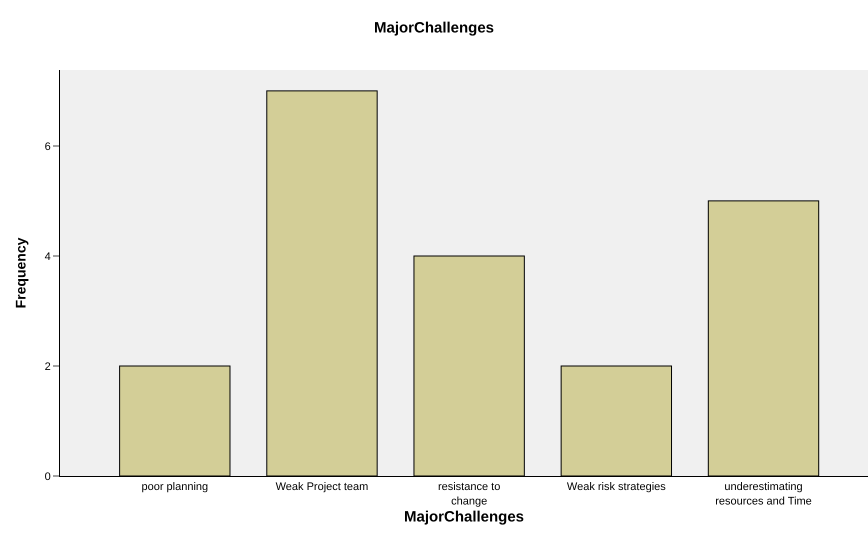 The width and height of the screenshot is (868, 544). Describe the element at coordinates (174, 487) in the screenshot. I see `x-tick-label: poor planning` at that location.